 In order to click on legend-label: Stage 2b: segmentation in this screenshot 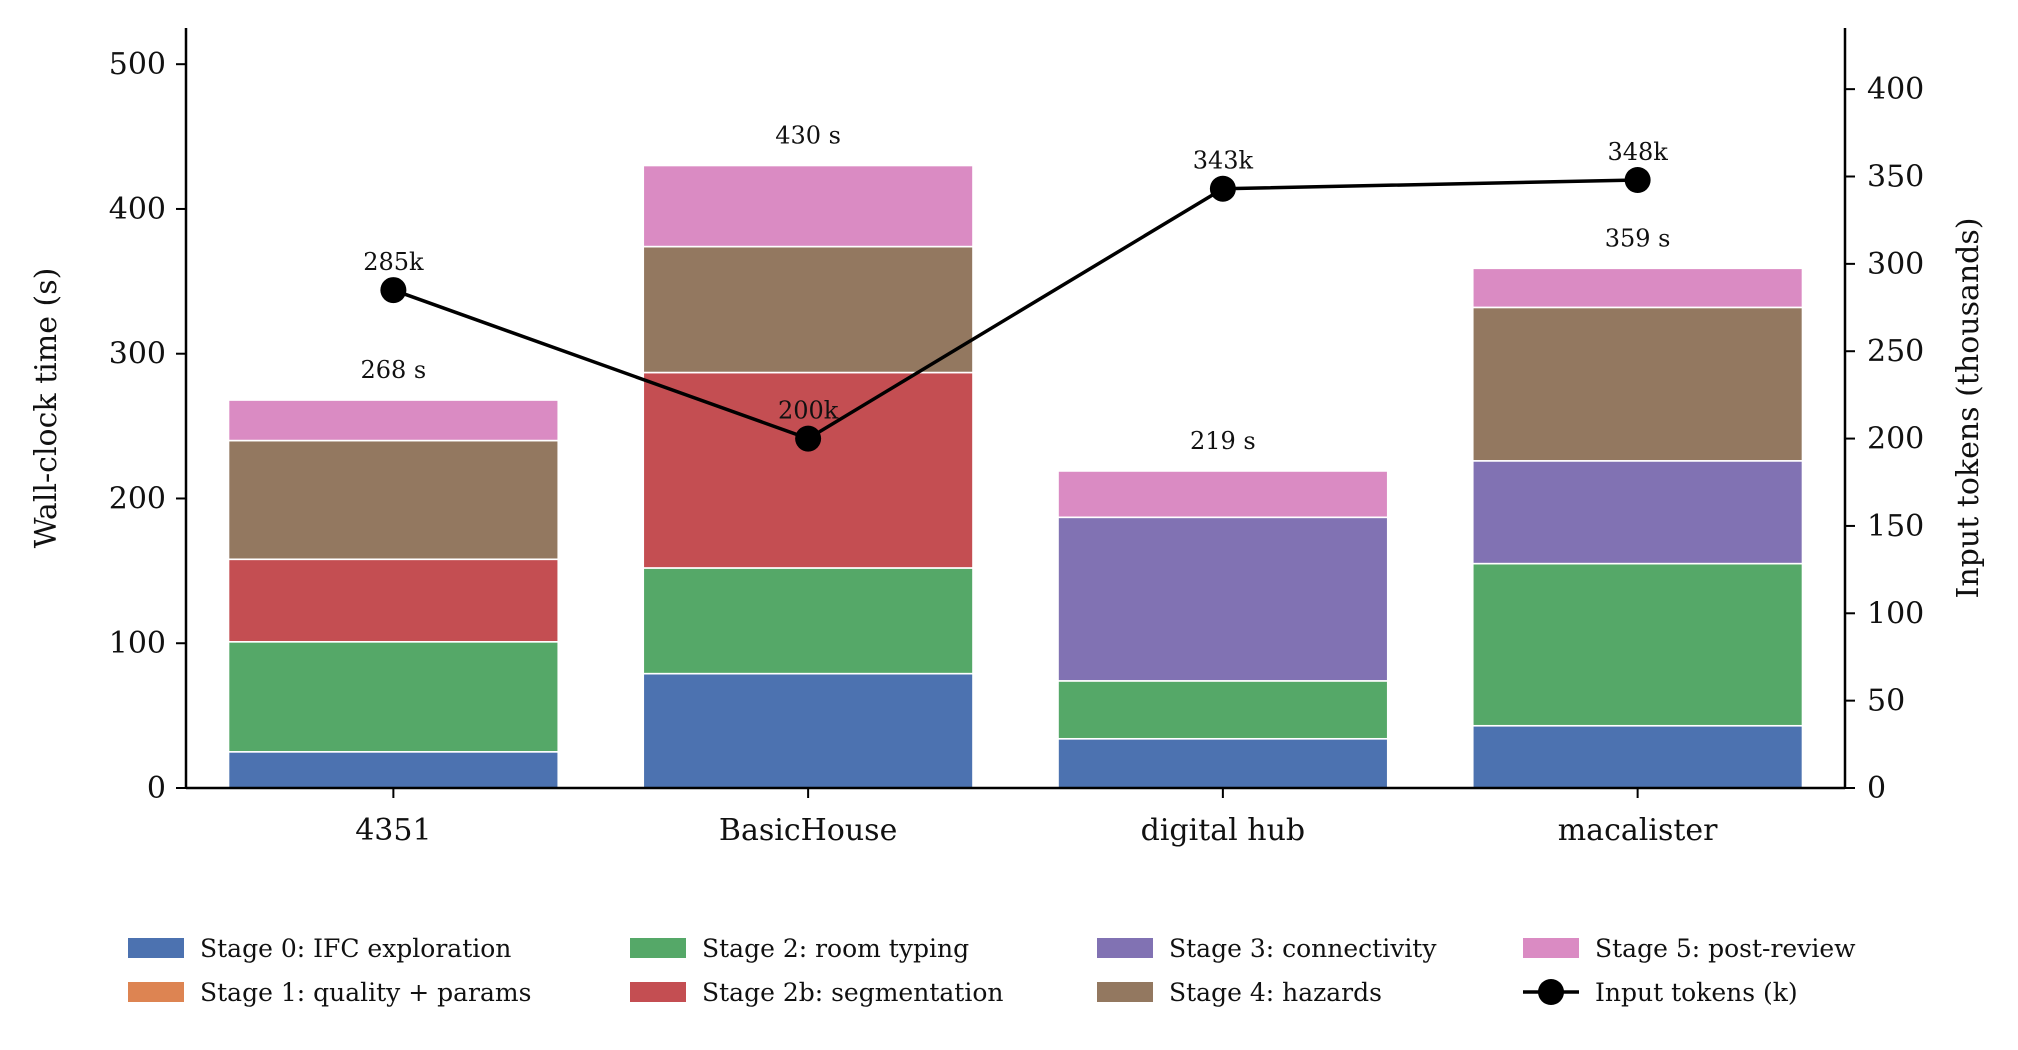, I will do `click(852, 992)`.